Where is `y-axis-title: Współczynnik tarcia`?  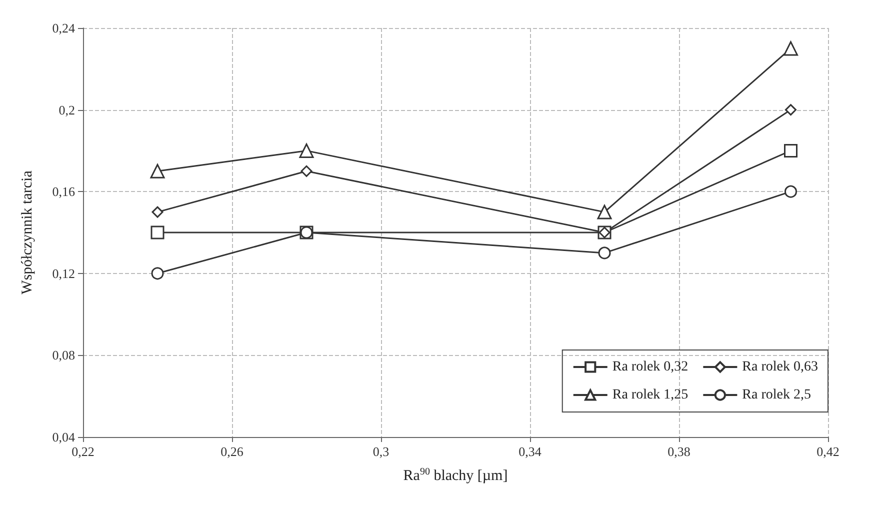
y-axis-title: Współczynnik tarcia is located at coordinates (28, 232).